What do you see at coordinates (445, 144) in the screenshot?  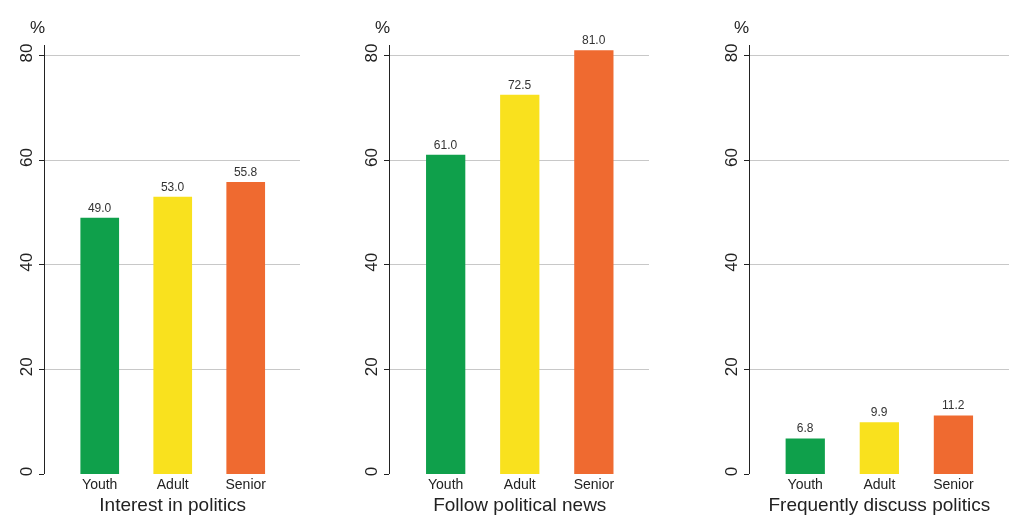 I see `data-label: 61.0` at bounding box center [445, 144].